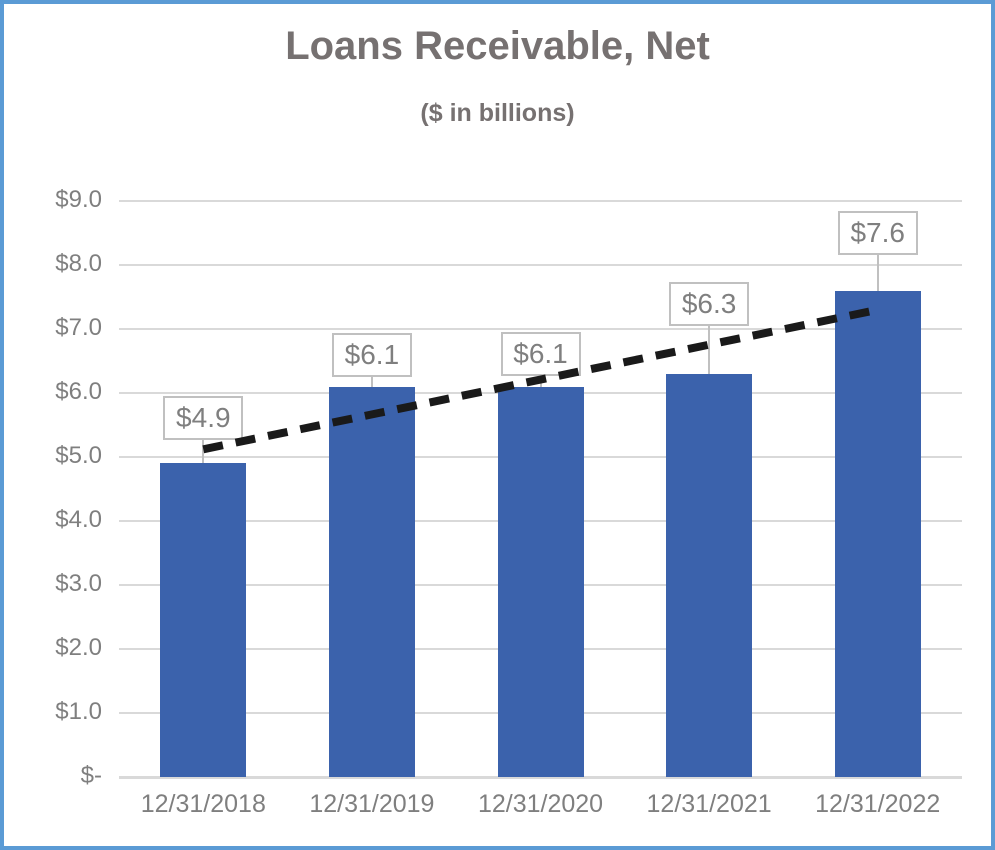 Image resolution: width=995 pixels, height=850 pixels. Describe the element at coordinates (78, 199) in the screenshot. I see `y-tick-label: $9.0` at that location.